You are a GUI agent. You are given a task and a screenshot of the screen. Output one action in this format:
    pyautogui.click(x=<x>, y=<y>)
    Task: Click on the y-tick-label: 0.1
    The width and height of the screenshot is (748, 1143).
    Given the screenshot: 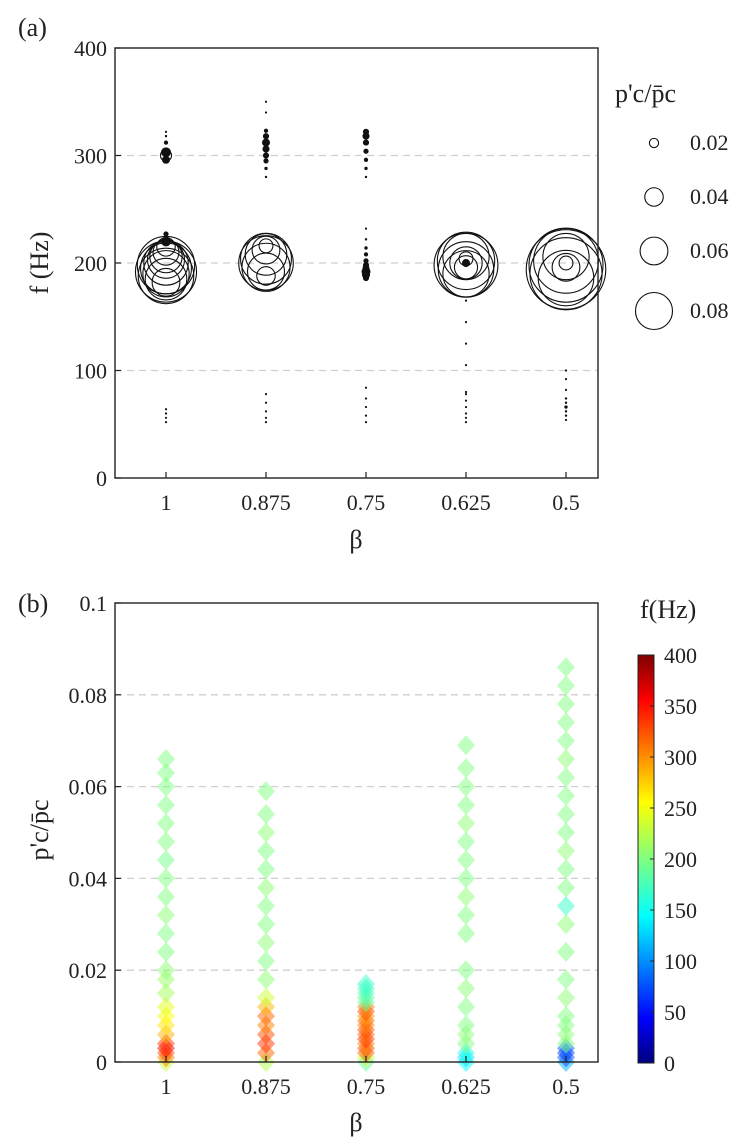 What is the action you would take?
    pyautogui.click(x=94, y=603)
    